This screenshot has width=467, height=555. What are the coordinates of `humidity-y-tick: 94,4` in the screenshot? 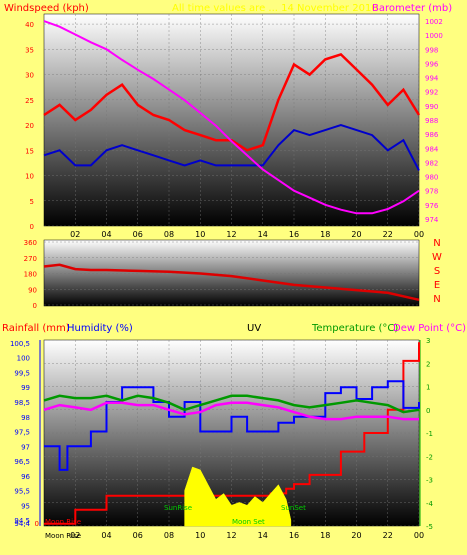 It's located at (22, 524).